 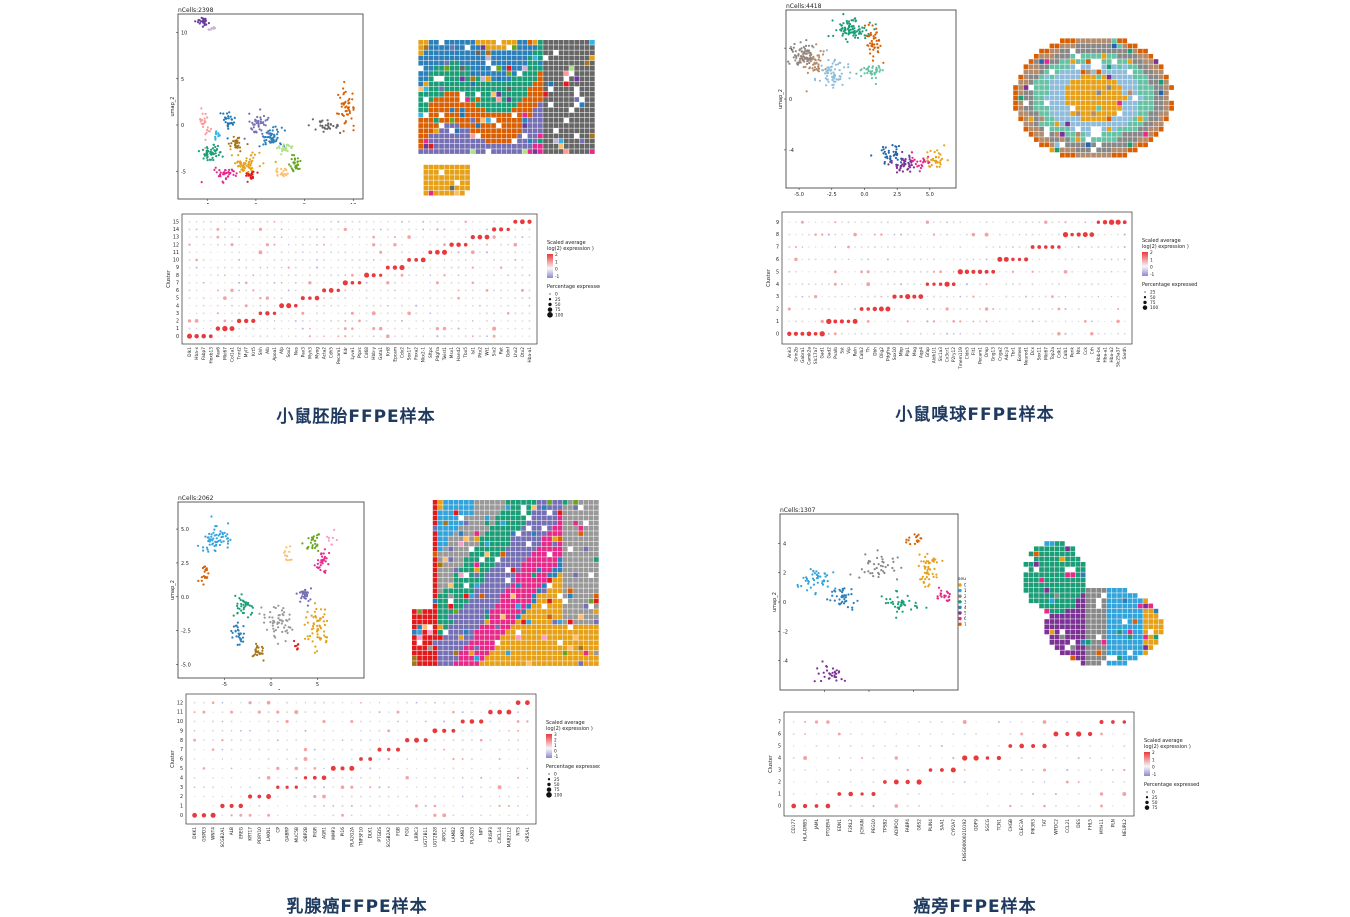 I want to click on dot-frame, so click(x=359, y=279).